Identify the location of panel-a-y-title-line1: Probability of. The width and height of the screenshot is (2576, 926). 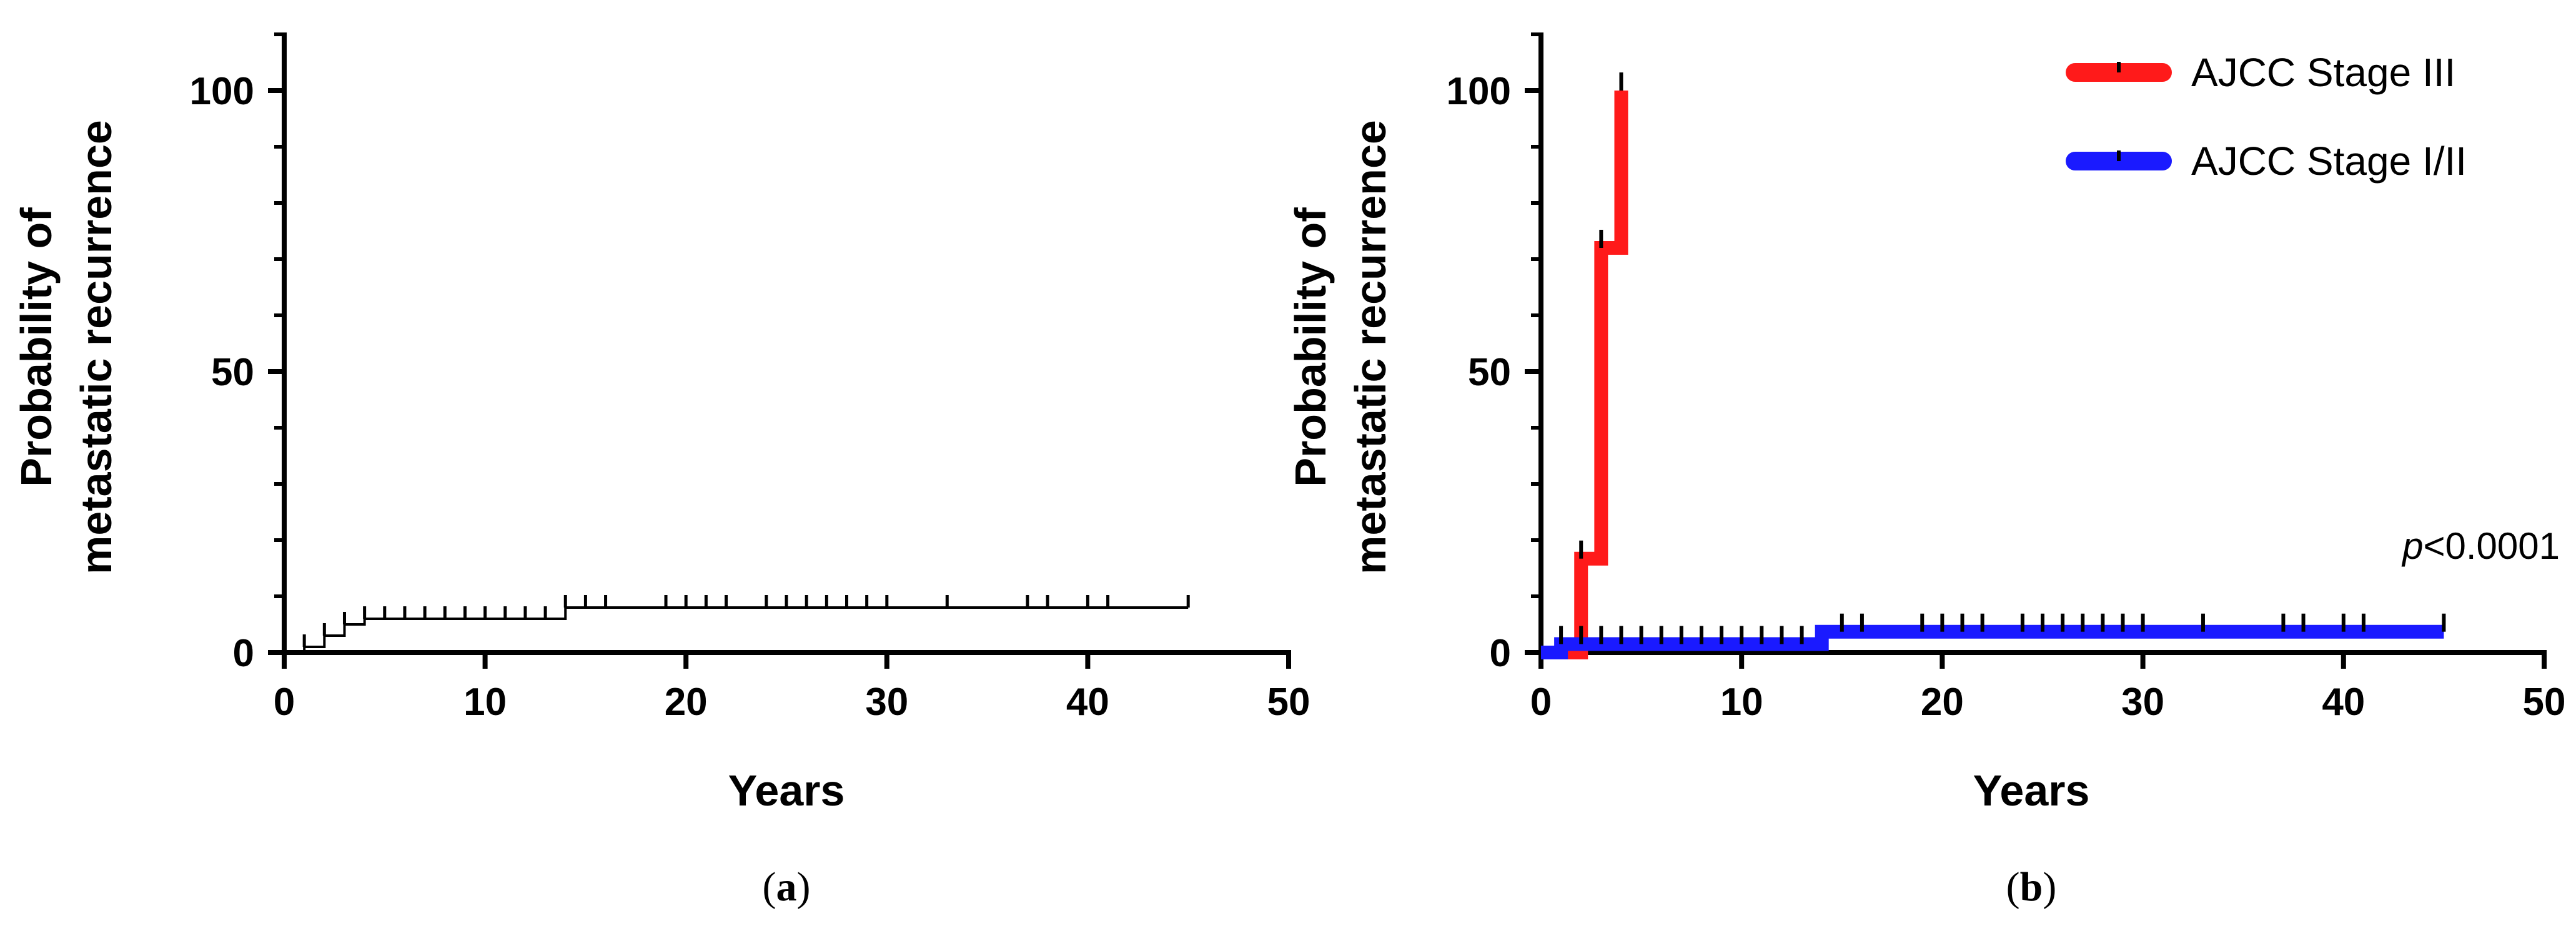
(36, 347).